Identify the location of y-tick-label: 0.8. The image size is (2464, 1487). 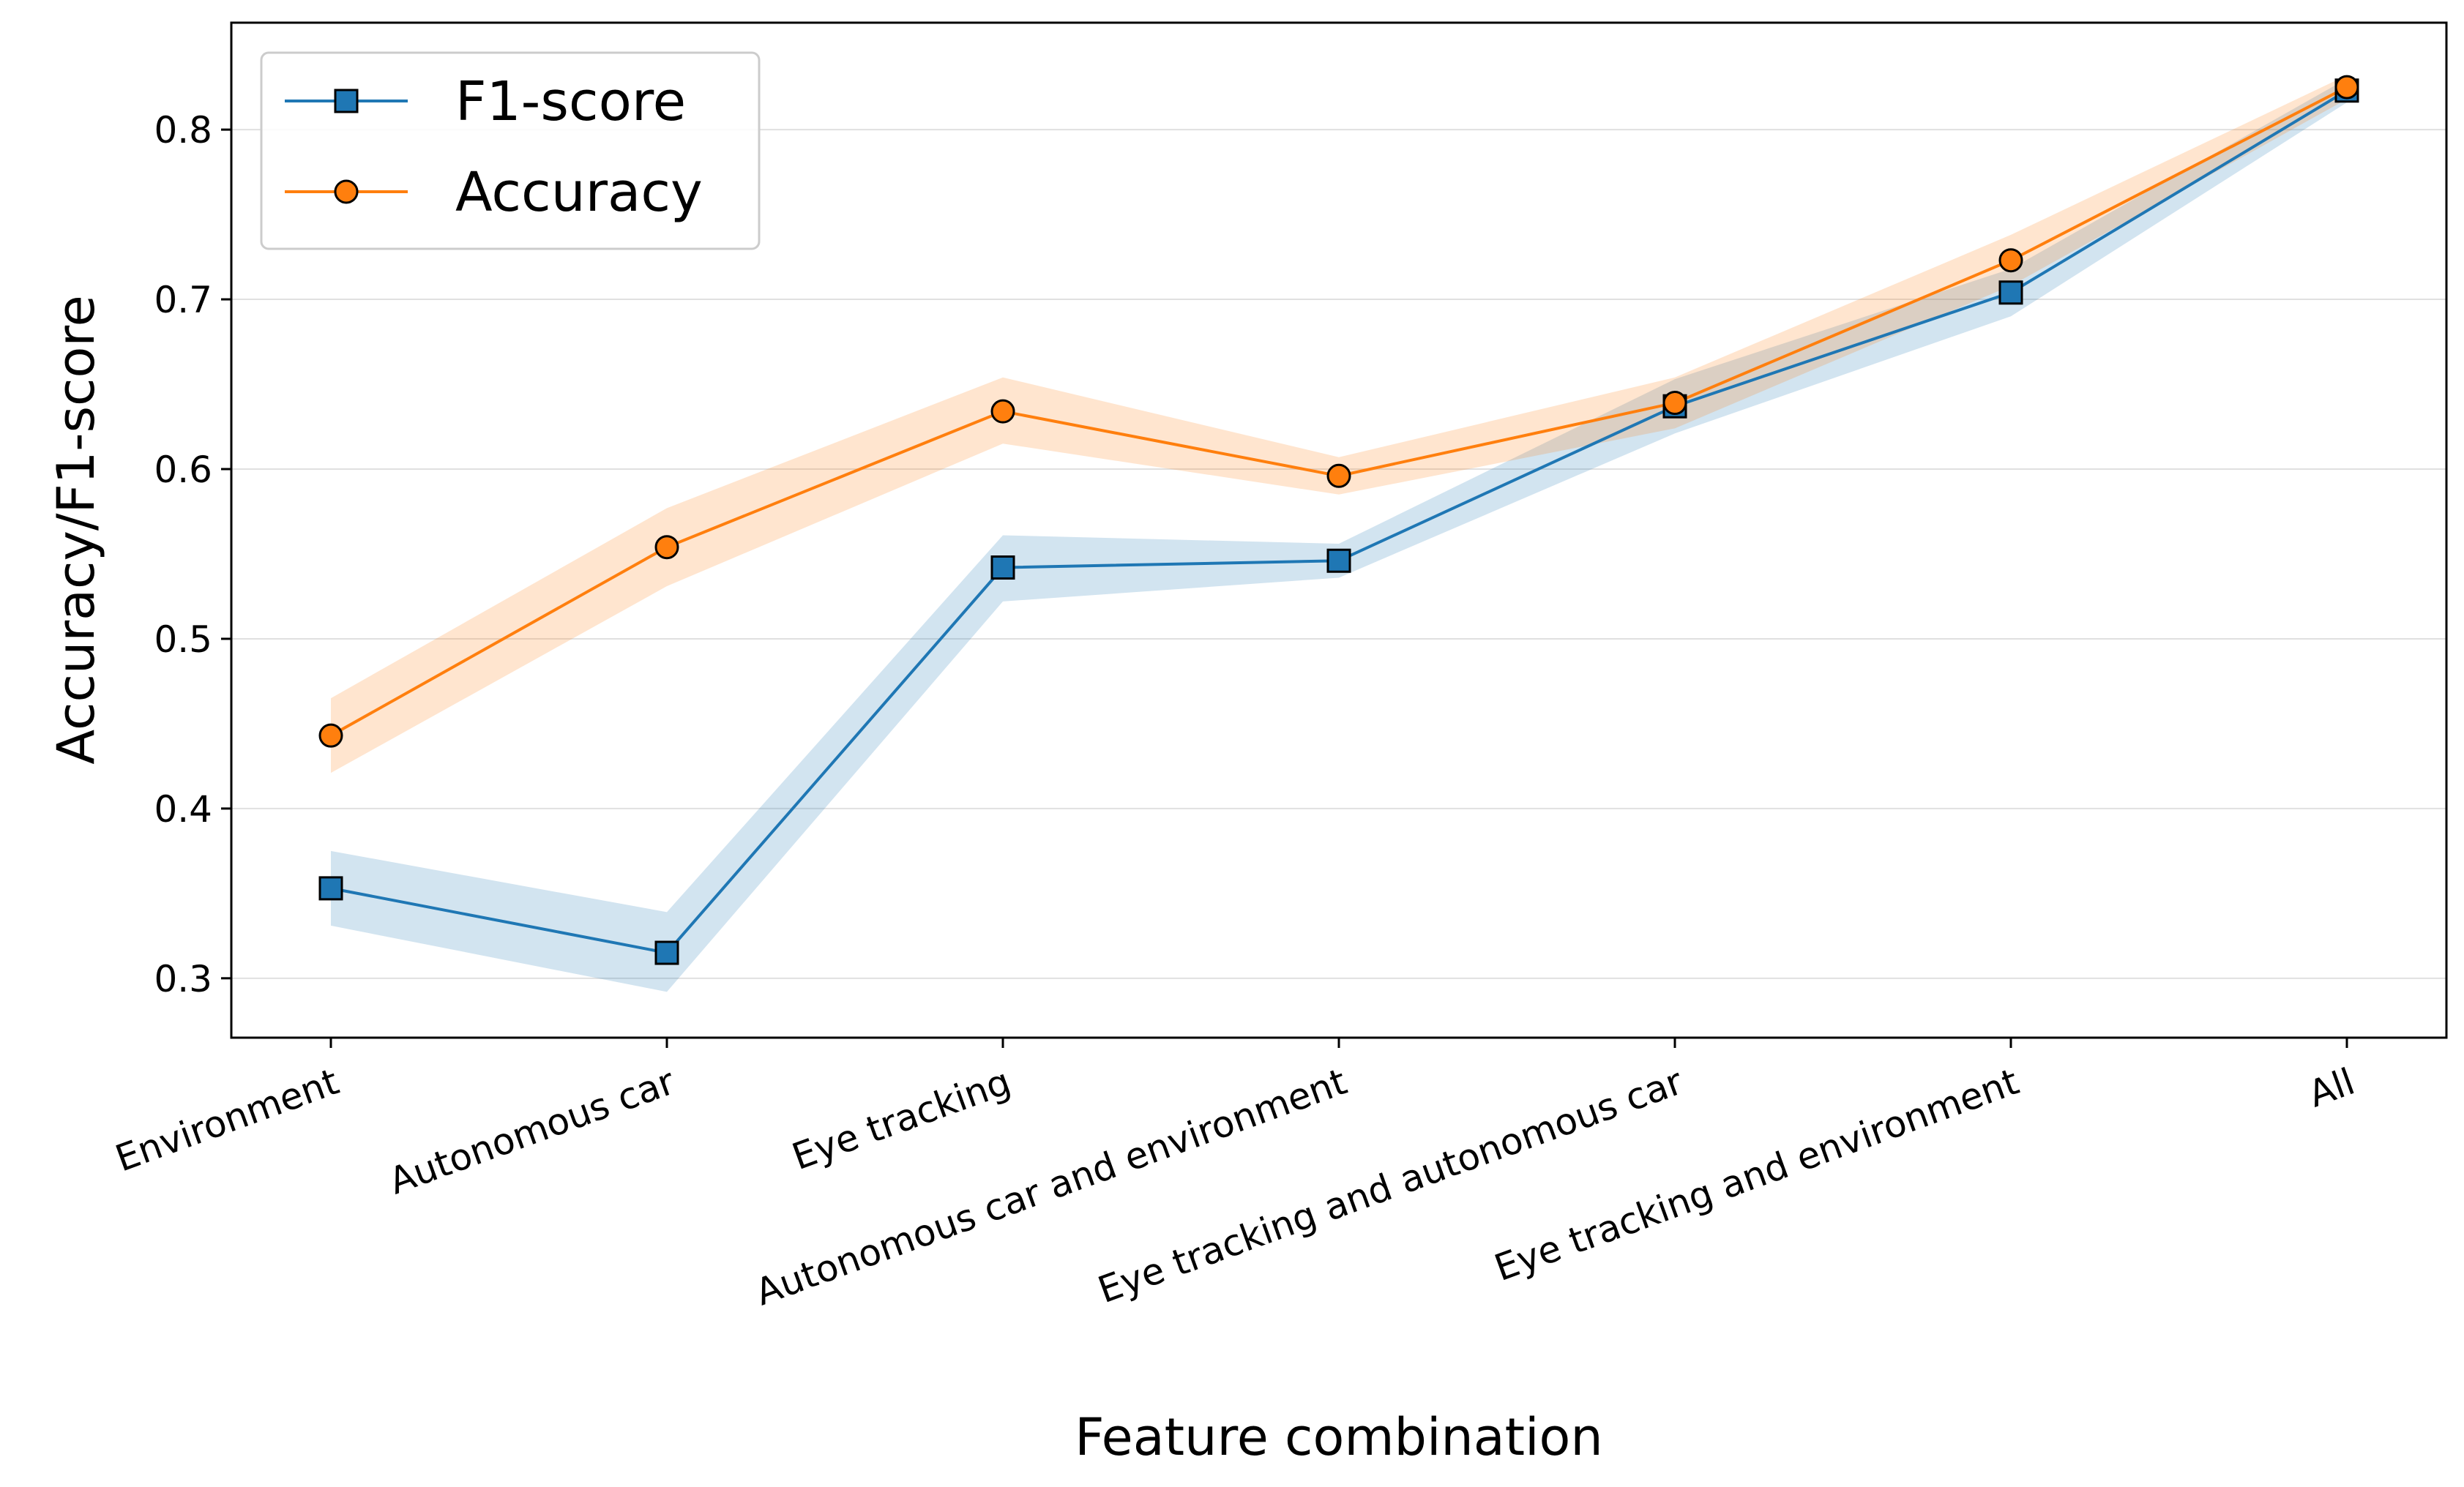
(183, 130).